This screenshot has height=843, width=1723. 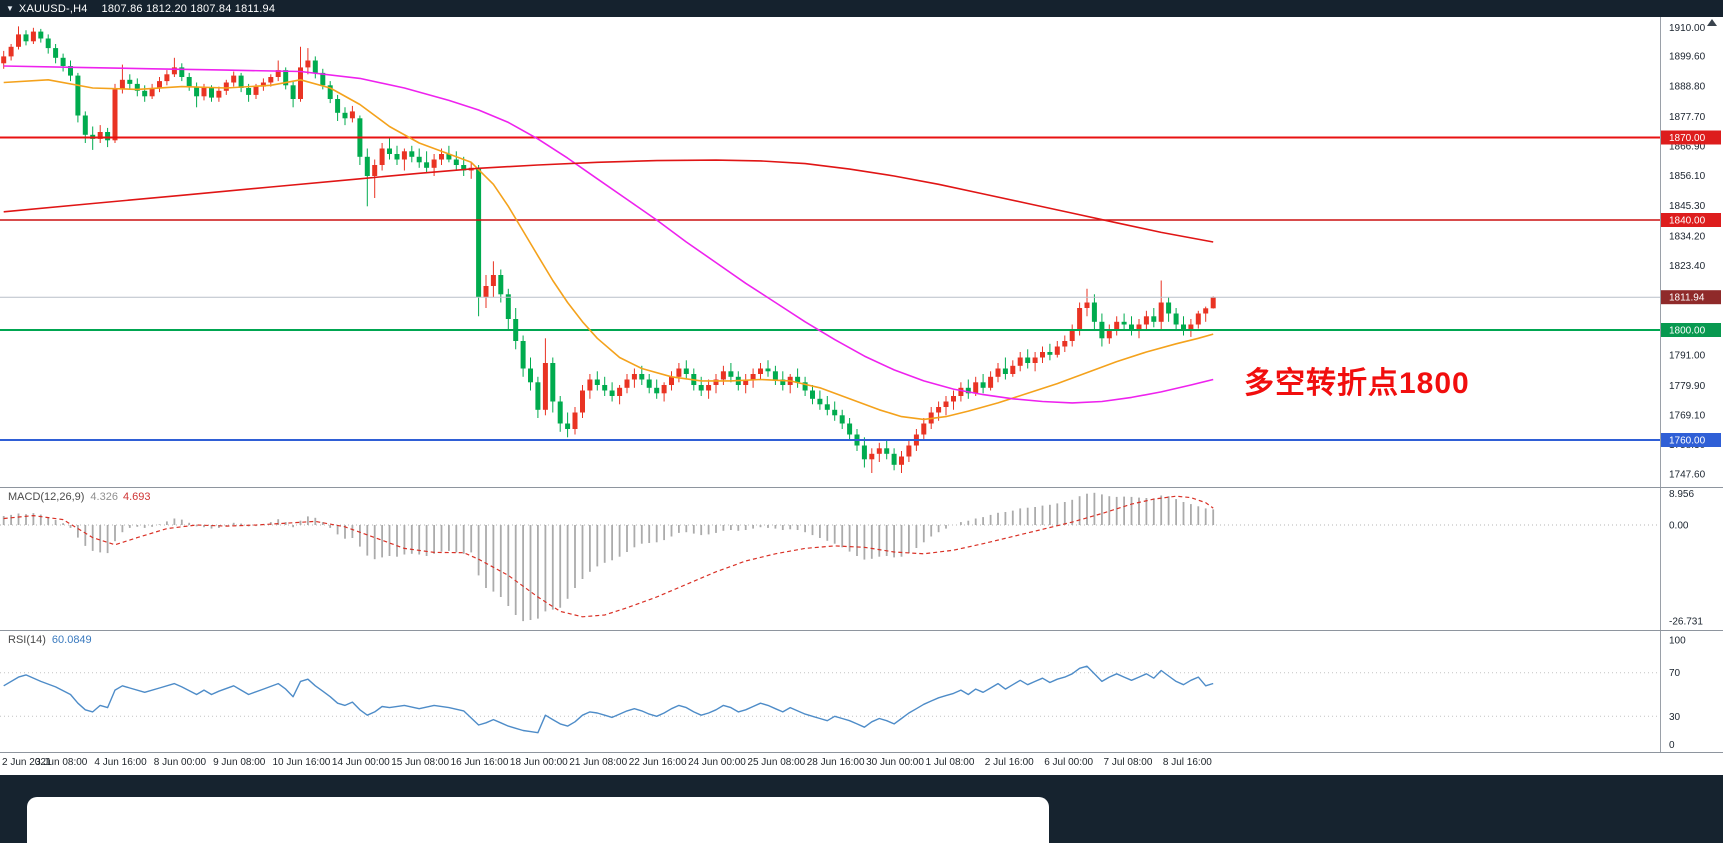 I want to click on rsi-axis-label: 0, so click(x=1672, y=745).